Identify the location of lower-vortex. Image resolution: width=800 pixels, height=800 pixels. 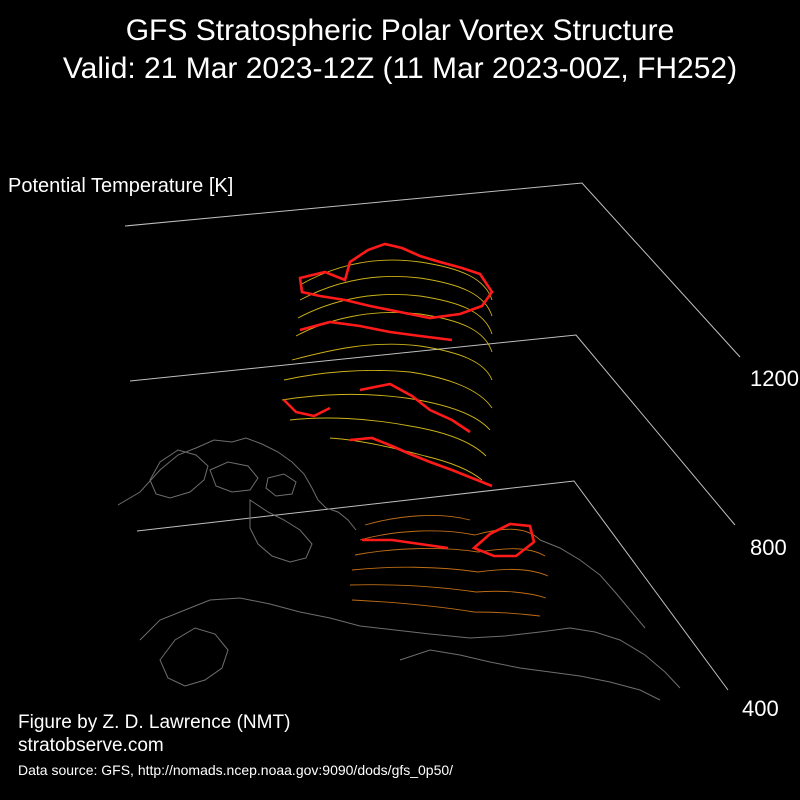
(449, 565).